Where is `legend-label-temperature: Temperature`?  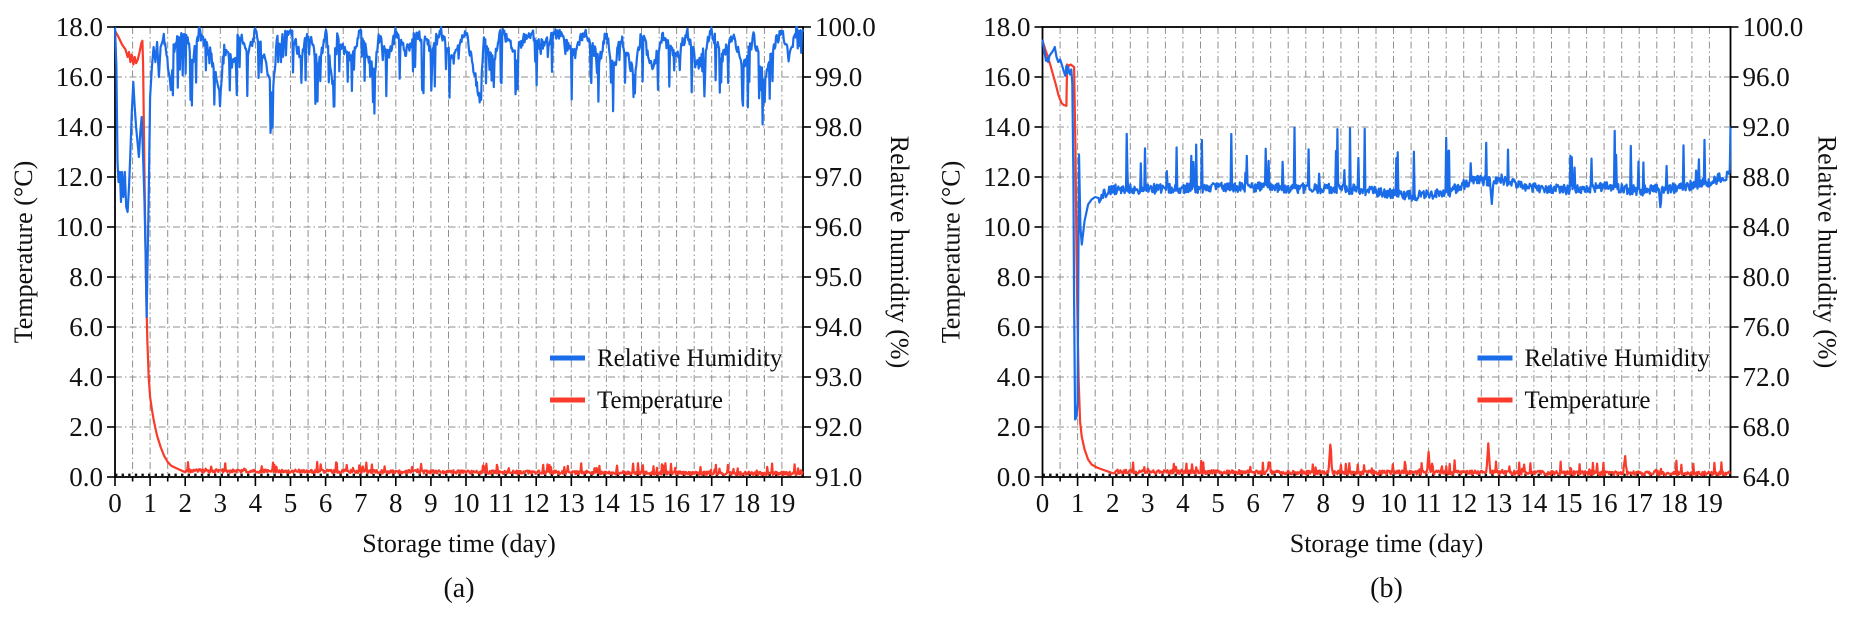
legend-label-temperature: Temperature is located at coordinates (1588, 400).